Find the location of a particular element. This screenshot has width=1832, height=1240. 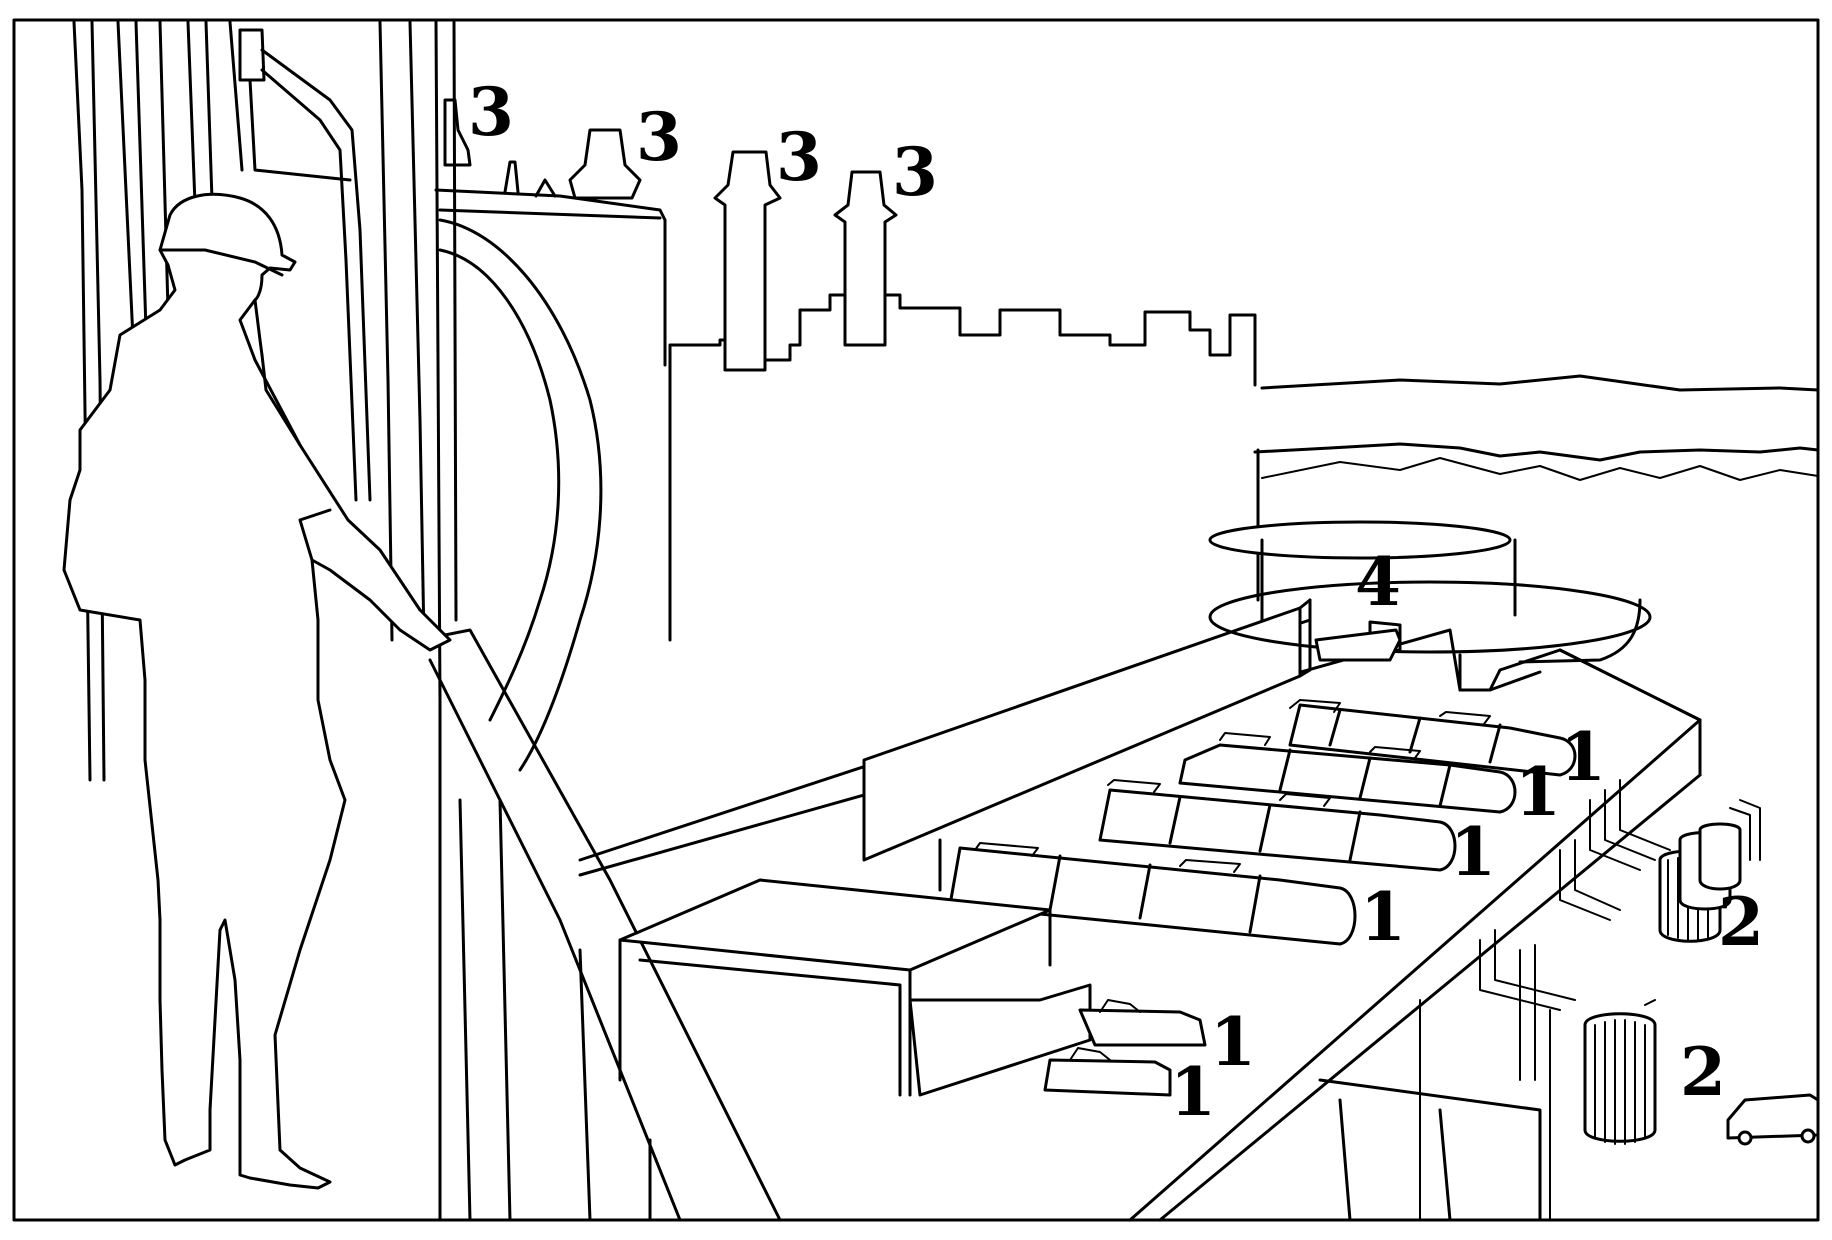

transformers is located at coordinates (1539, 1000).